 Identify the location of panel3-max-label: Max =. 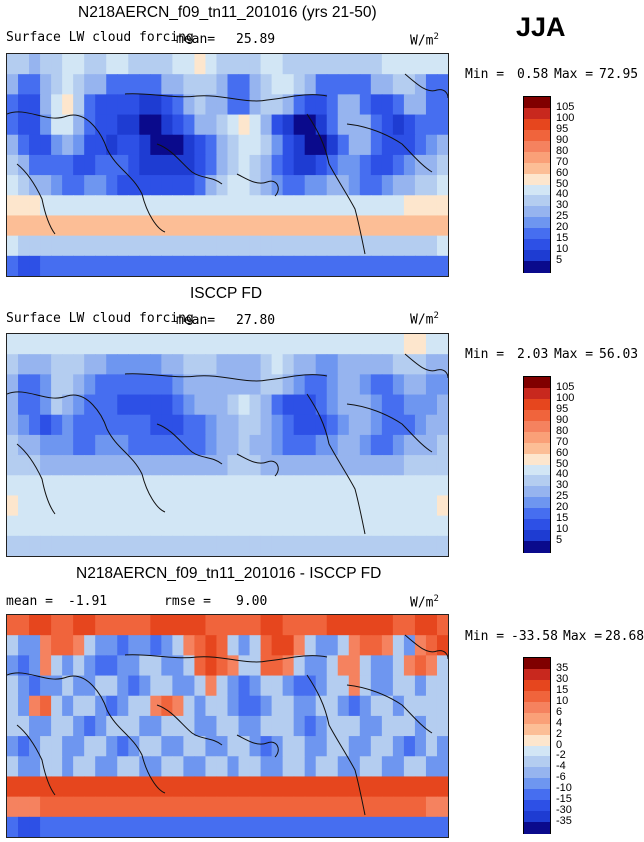
(583, 636).